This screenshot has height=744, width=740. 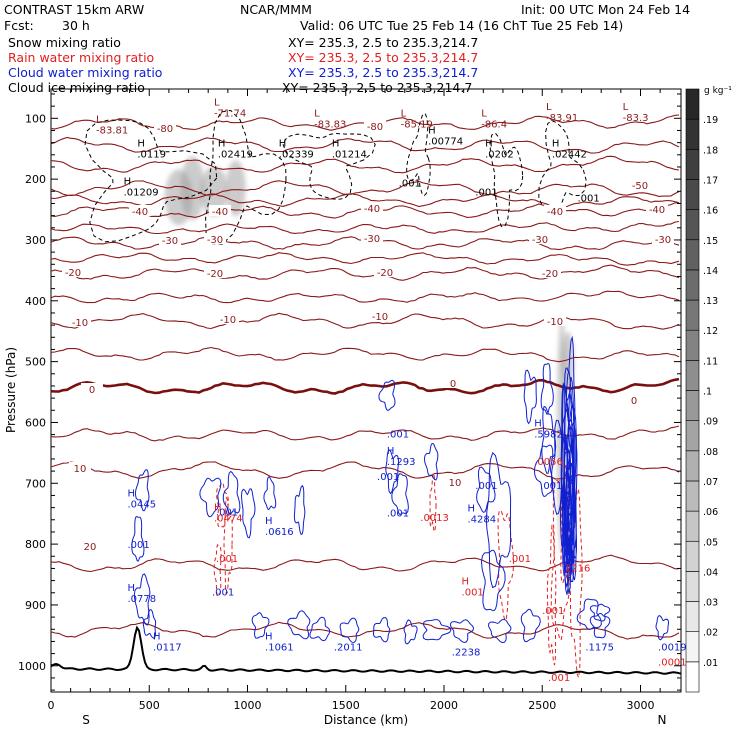 I want to click on colorbar-label: .02, so click(x=710, y=633).